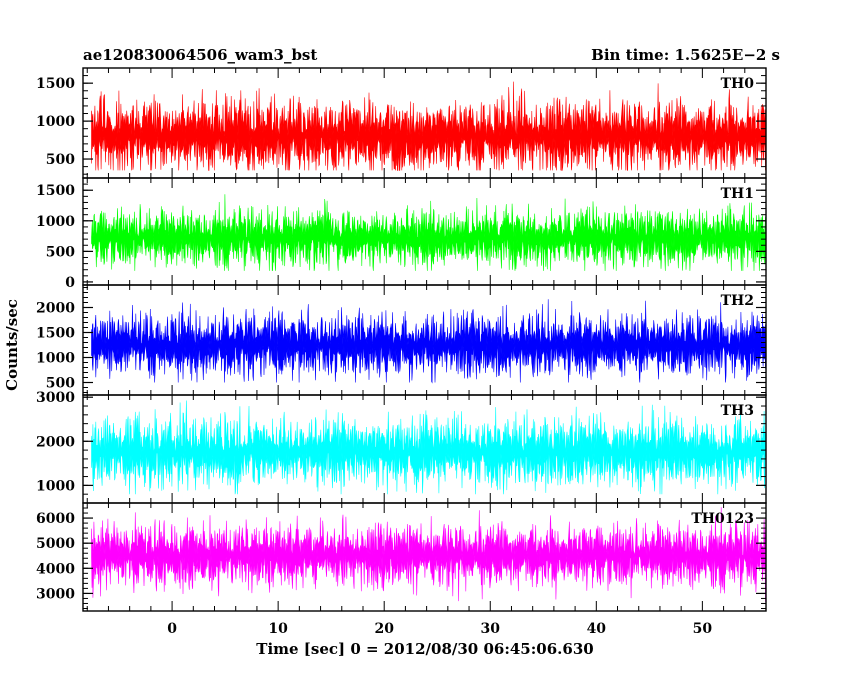 The height and width of the screenshot is (680, 850). What do you see at coordinates (424, 649) in the screenshot?
I see `x-axis-label: Time [sec] 0 = 2012/08/30 06:45:06.630` at bounding box center [424, 649].